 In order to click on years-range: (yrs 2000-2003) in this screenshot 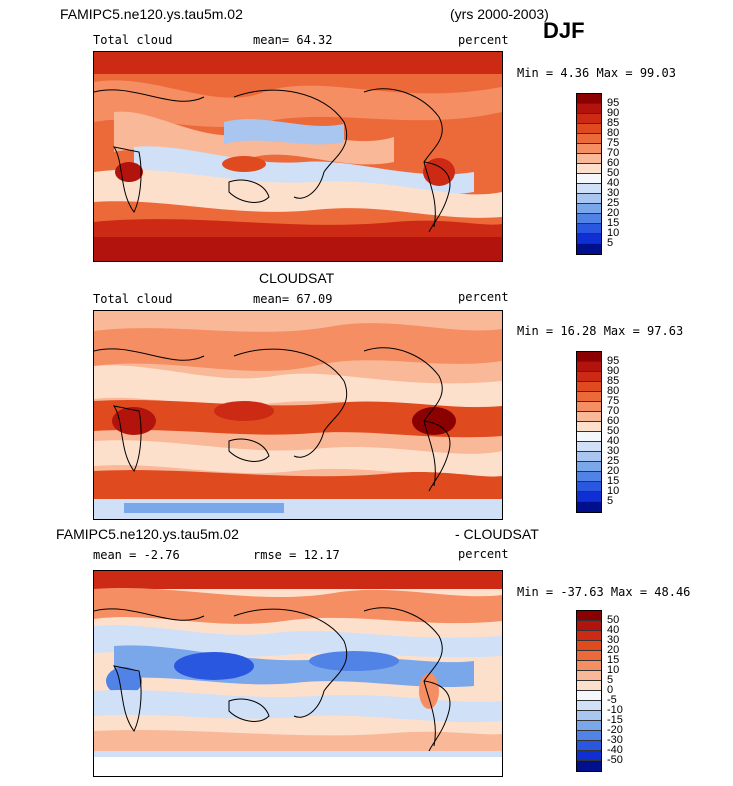, I will do `click(499, 14)`.